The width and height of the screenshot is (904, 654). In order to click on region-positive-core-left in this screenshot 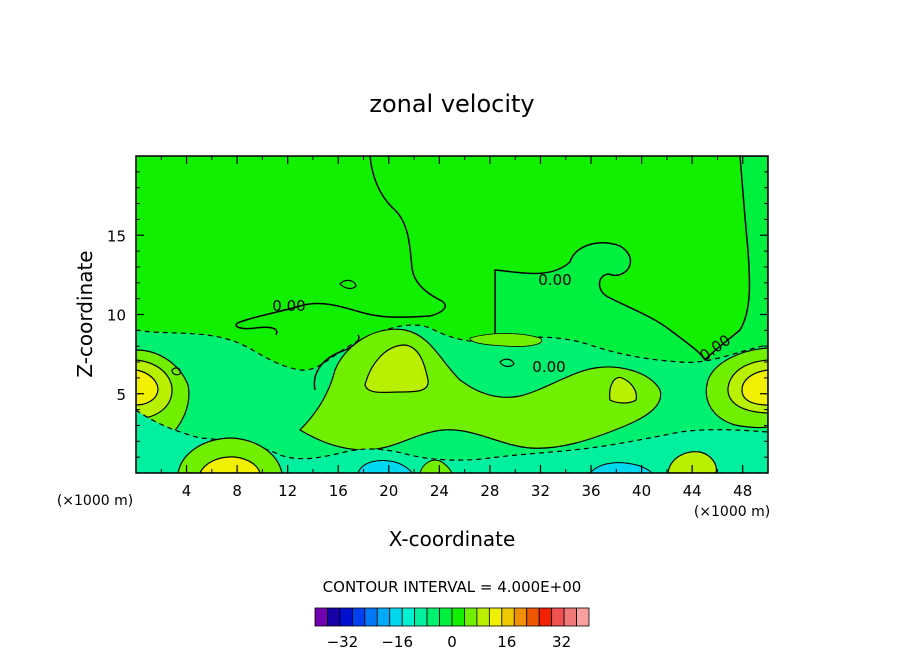, I will do `click(396, 369)`.